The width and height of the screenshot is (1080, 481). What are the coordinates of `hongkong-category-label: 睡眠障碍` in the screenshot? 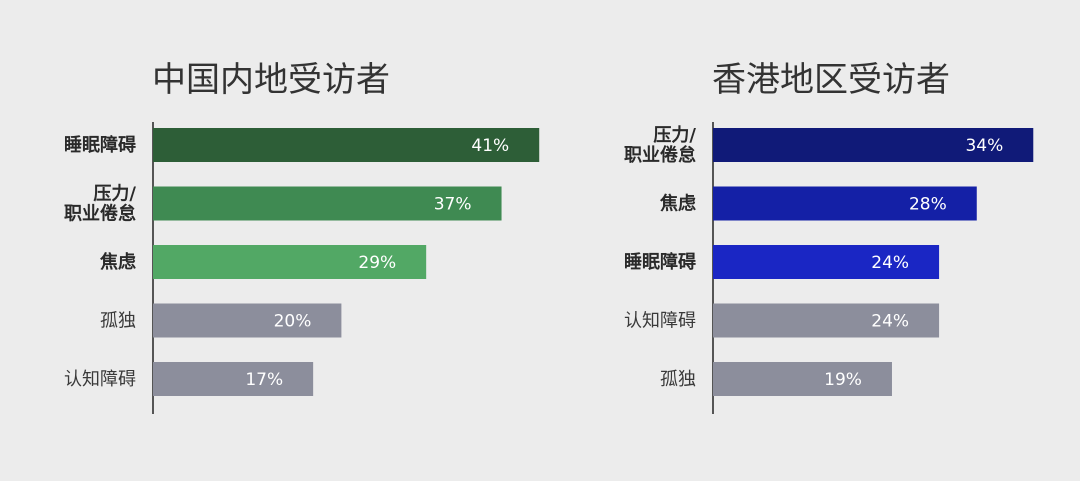 It's located at (660, 262).